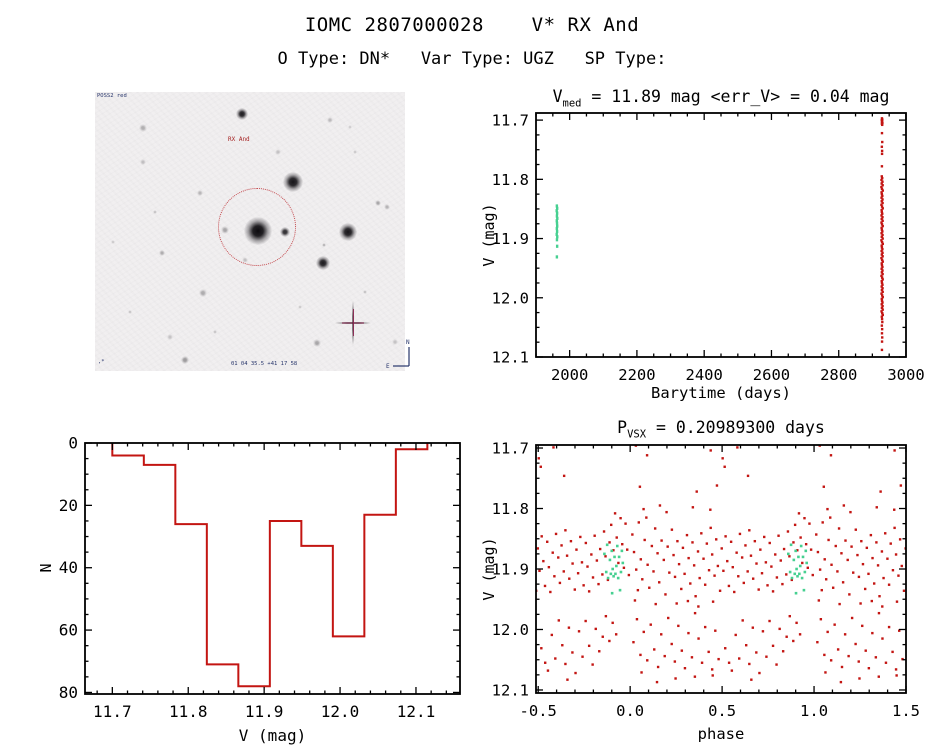 The image size is (944, 747). Describe the element at coordinates (68, 692) in the screenshot. I see `histogram-ytick-label: 80` at that location.